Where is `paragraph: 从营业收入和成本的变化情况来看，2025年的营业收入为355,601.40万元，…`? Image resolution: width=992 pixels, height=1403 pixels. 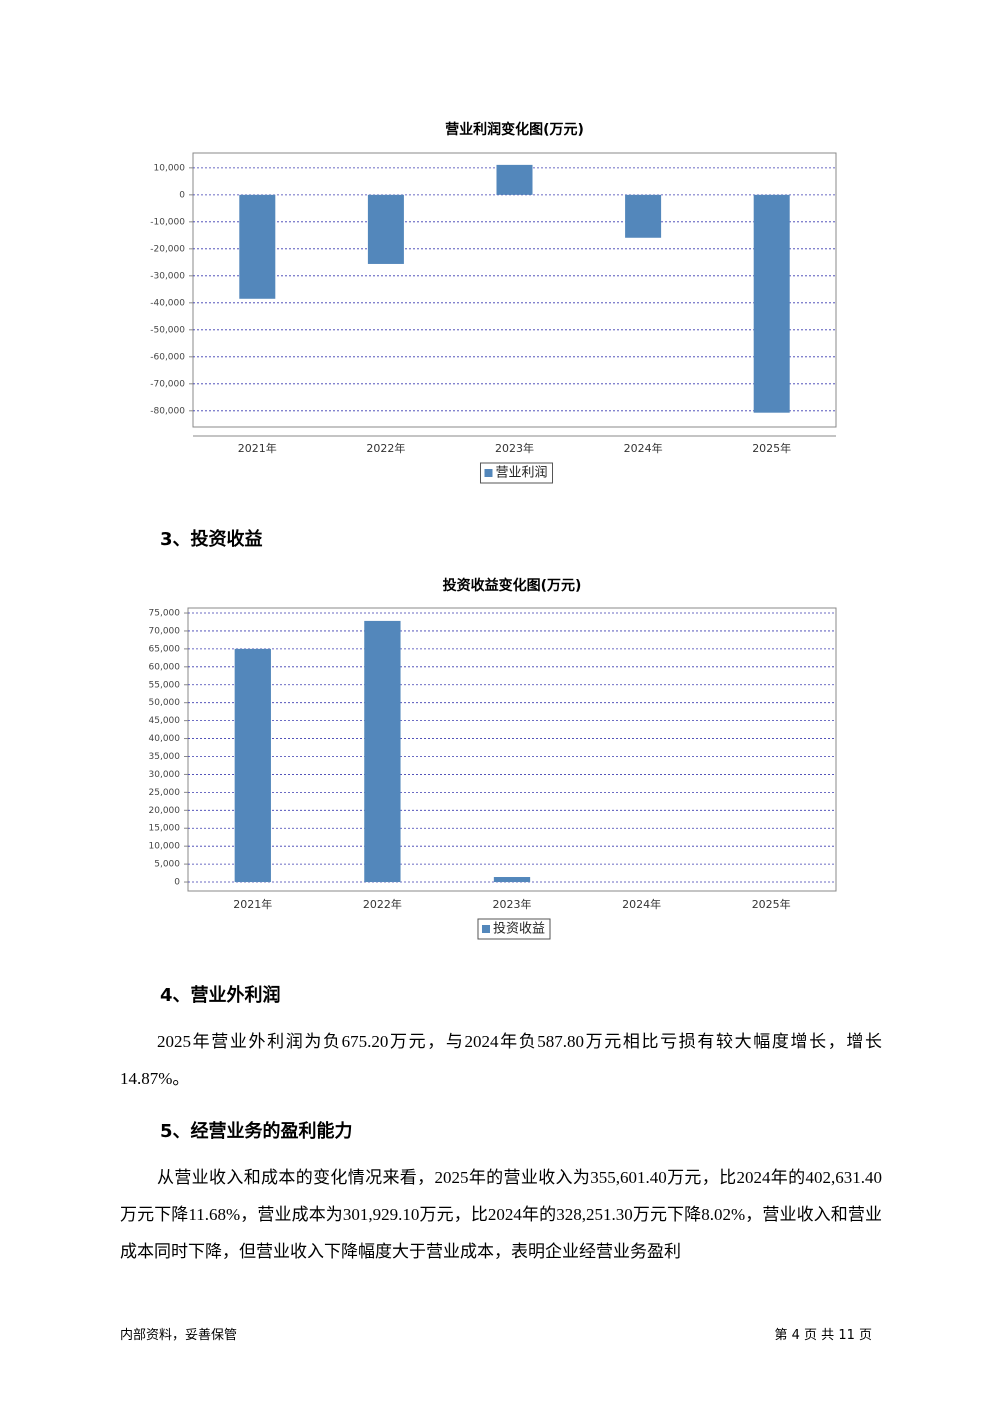
paragraph: 从营业收入和成本的变化情况来看，2025年的营业收入为355,601.40万元，… is located at coordinates (501, 1214).